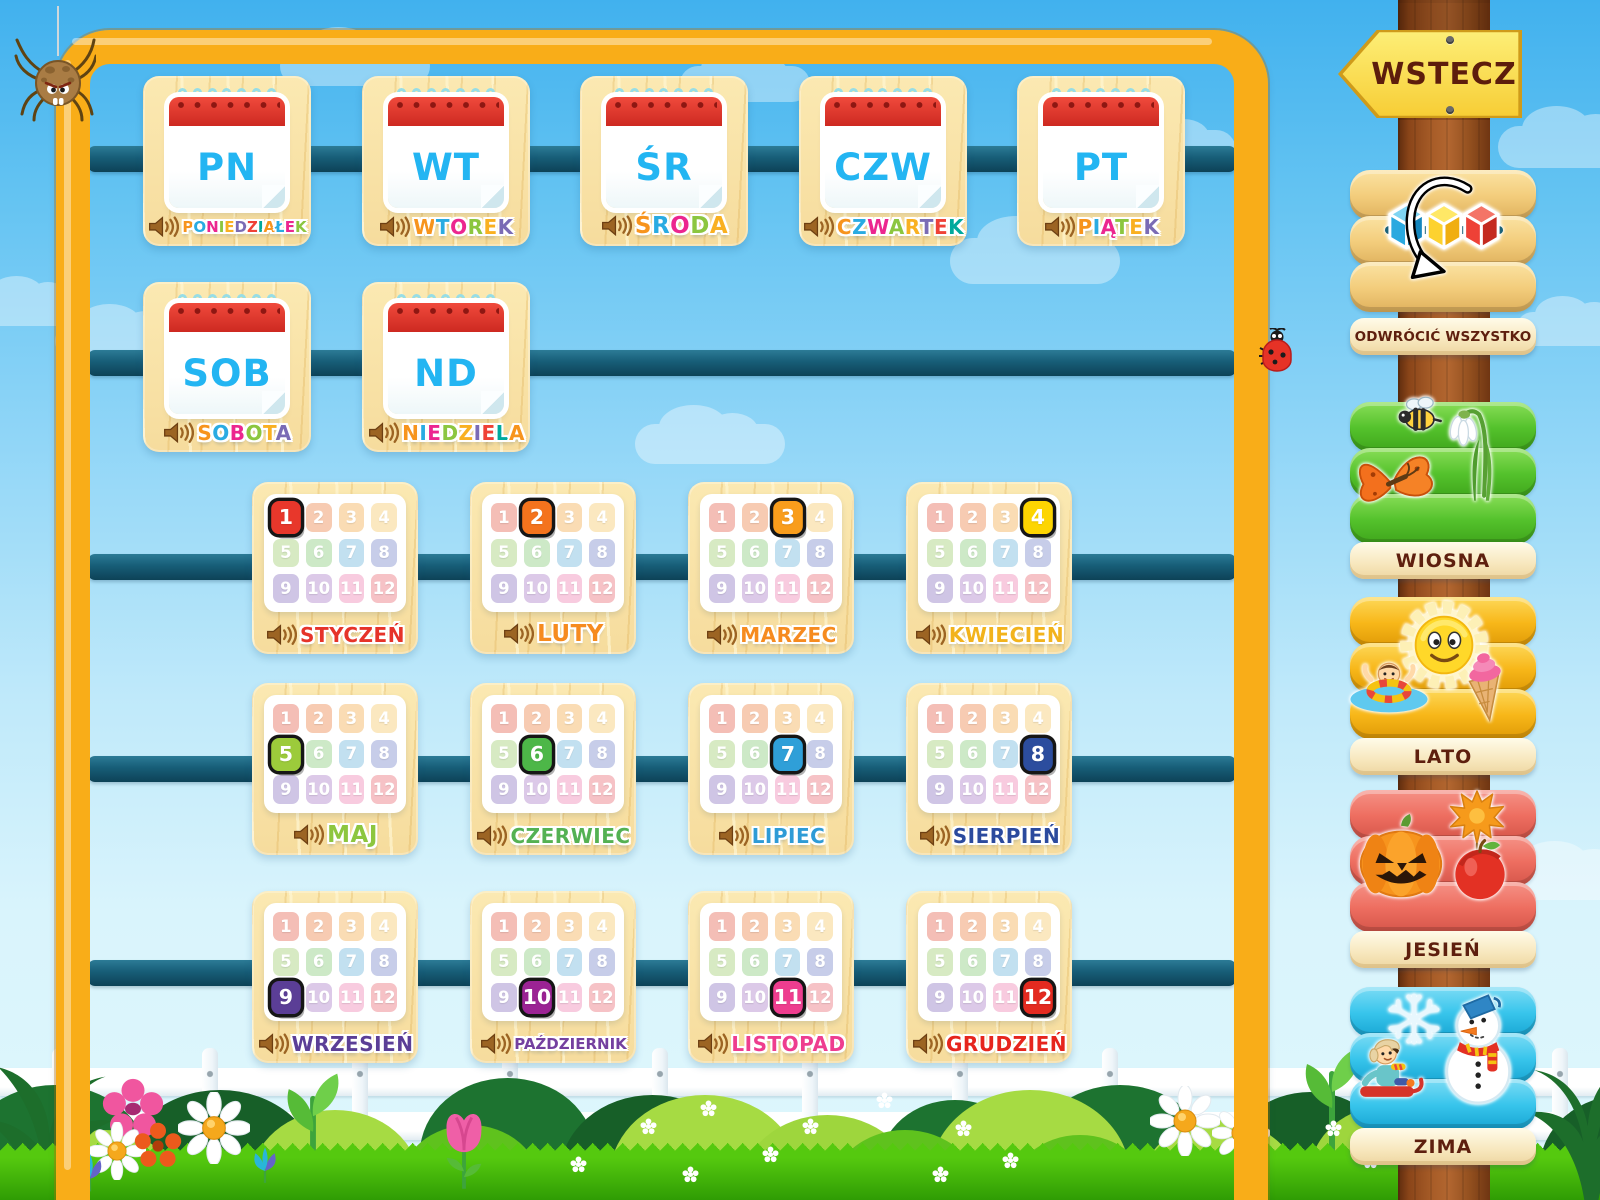 This screenshot has width=1600, height=1200. I want to click on month-card-maj: 1 2 3 4 5 6 7 8 9 10 11 12 MAJ, so click(335, 769).